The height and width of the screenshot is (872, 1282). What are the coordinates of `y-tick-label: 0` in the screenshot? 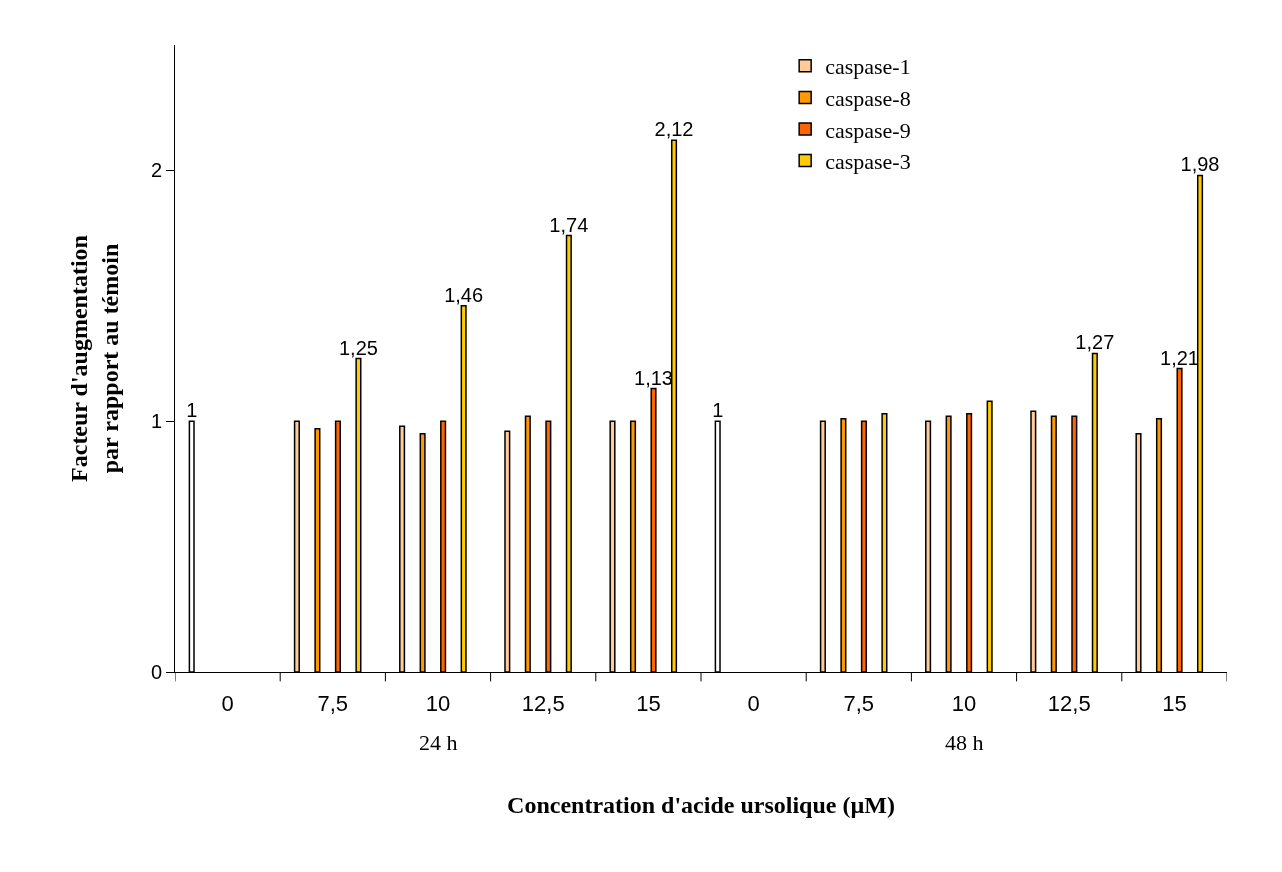 It's located at (156, 672).